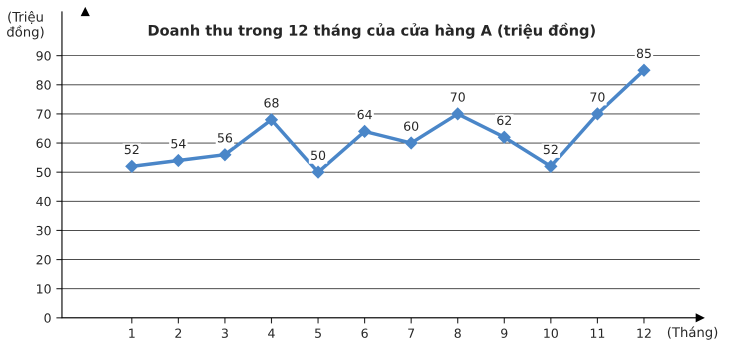  What do you see at coordinates (225, 138) in the screenshot?
I see `data-label: 56` at bounding box center [225, 138].